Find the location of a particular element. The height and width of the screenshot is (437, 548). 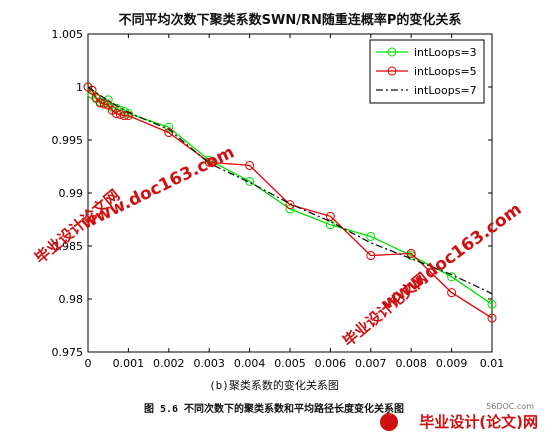

x-tick-label: 0.005 is located at coordinates (290, 363).